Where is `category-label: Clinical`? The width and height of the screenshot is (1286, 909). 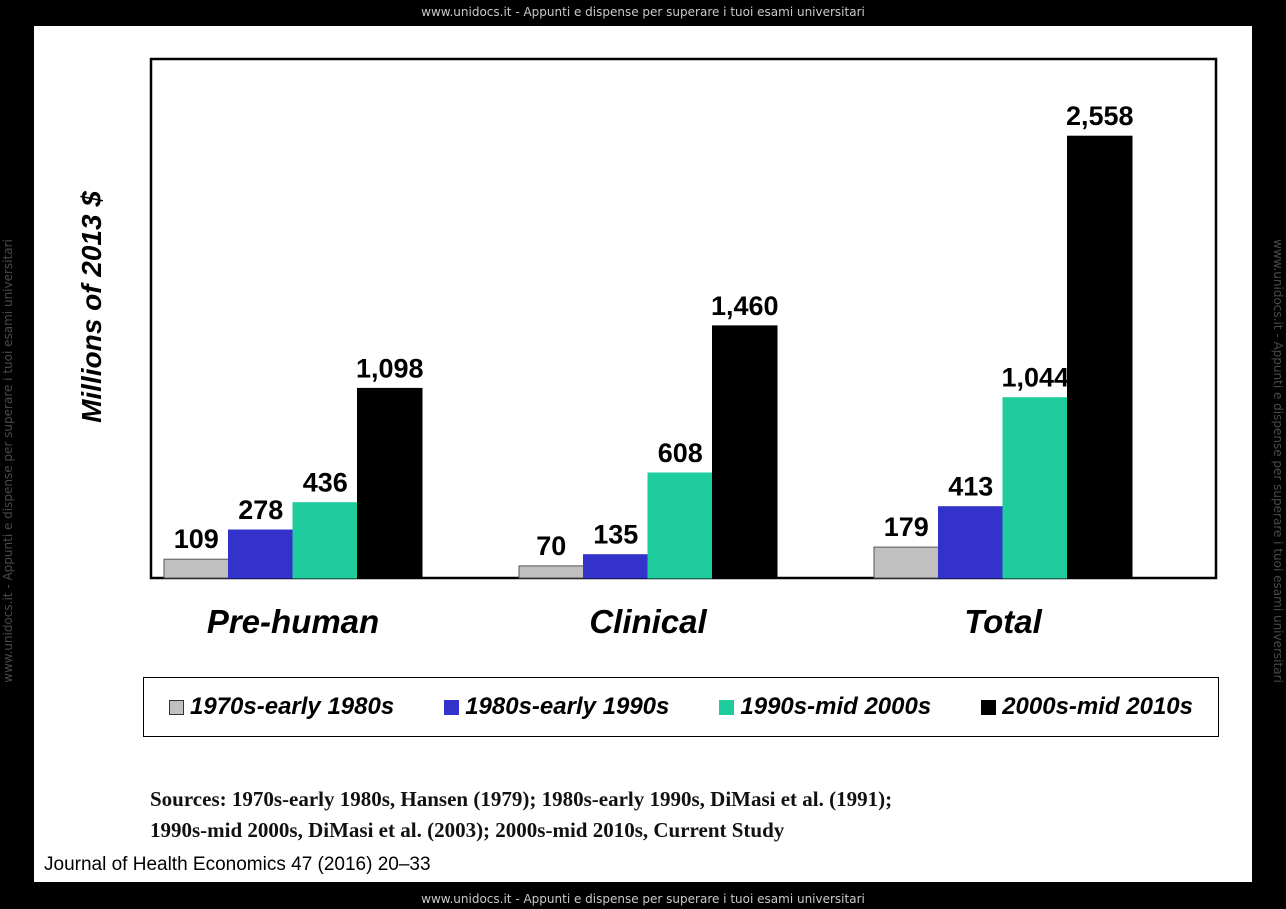
category-label: Clinical is located at coordinates (648, 621).